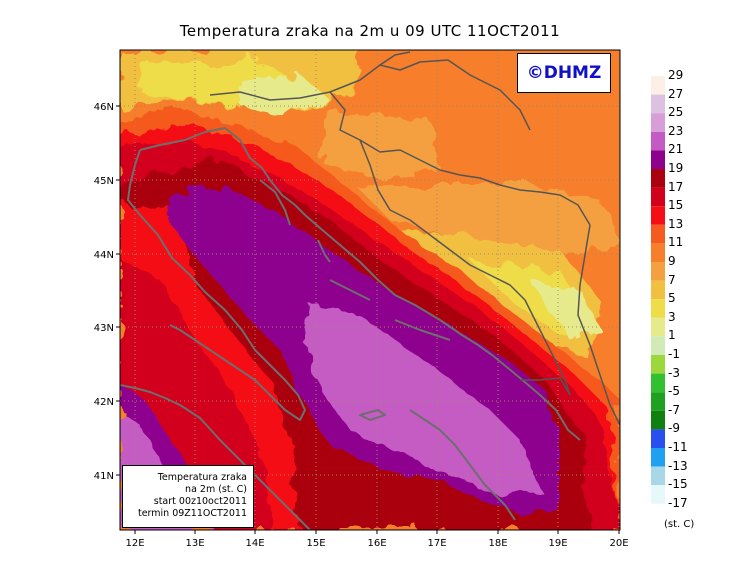  Describe the element at coordinates (104, 476) in the screenshot. I see `lat-label: 41N` at that location.